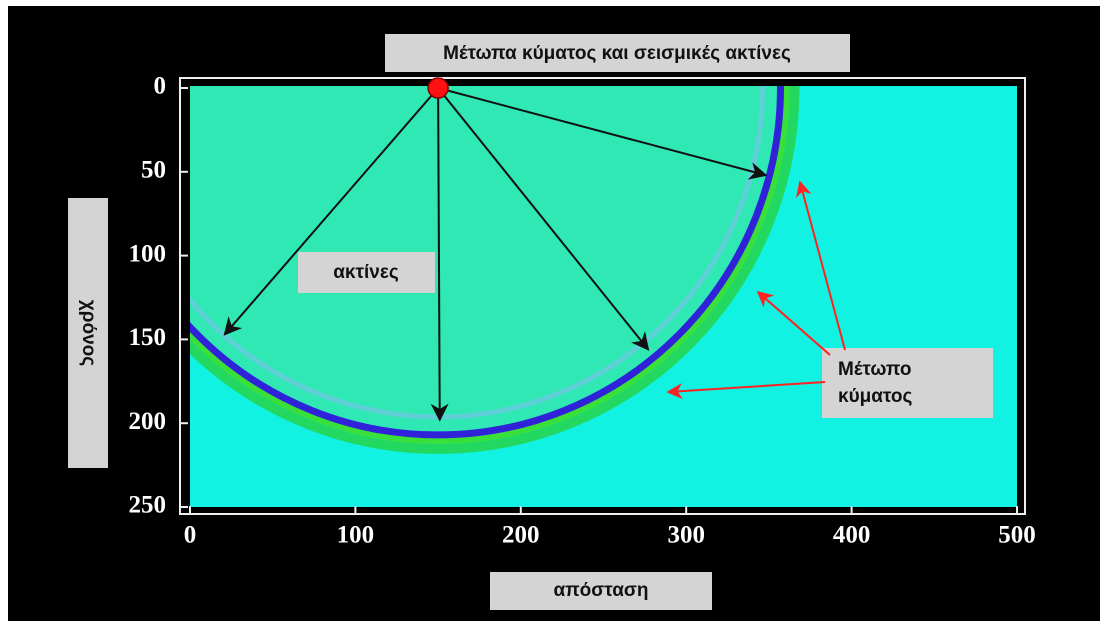  Describe the element at coordinates (1017, 535) in the screenshot. I see `x-tick-label: 500` at that location.